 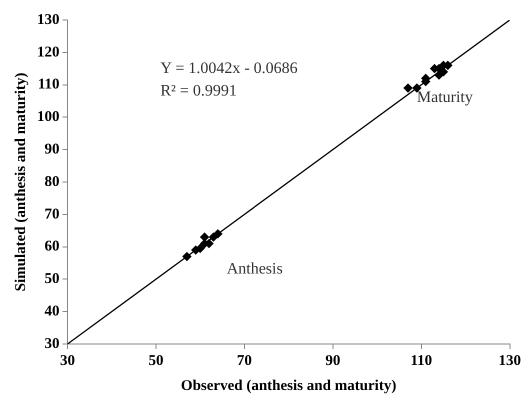 What do you see at coordinates (156, 360) in the screenshot?
I see `x-tick-label: 50` at bounding box center [156, 360].